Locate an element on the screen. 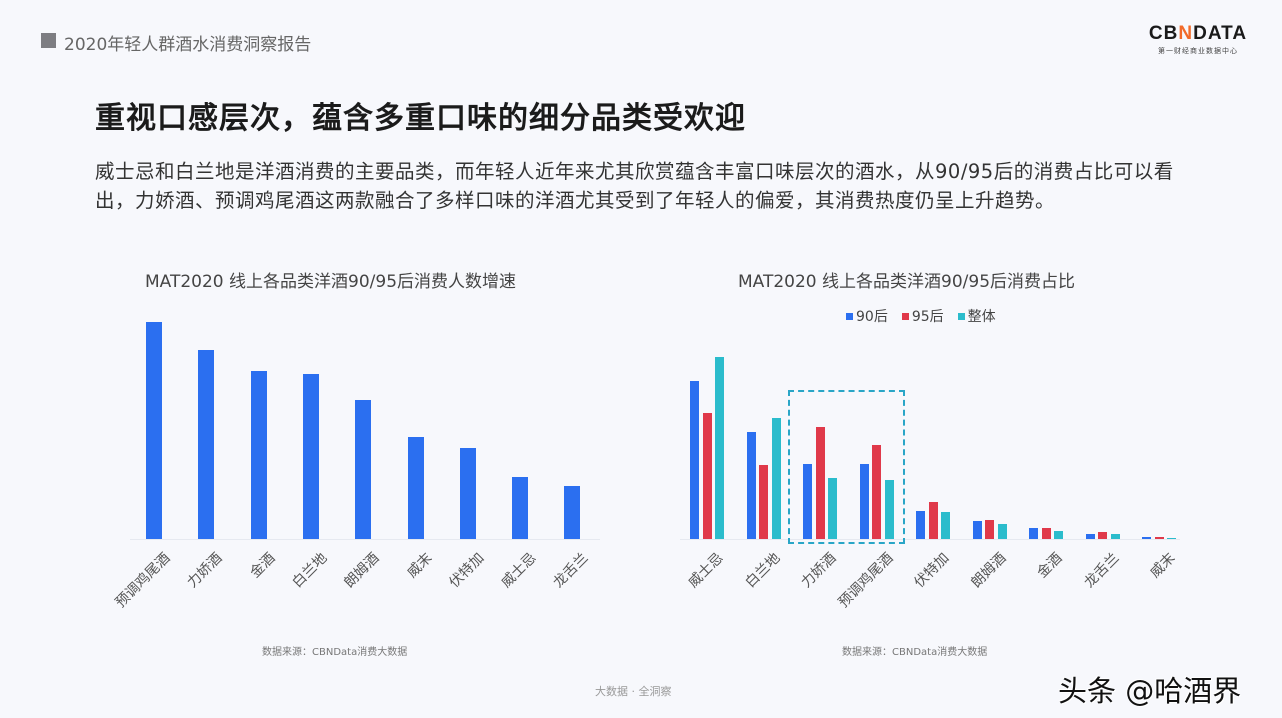 This screenshot has width=1282, height=718. right-xlabel: 朗姆酒 is located at coordinates (988, 571).